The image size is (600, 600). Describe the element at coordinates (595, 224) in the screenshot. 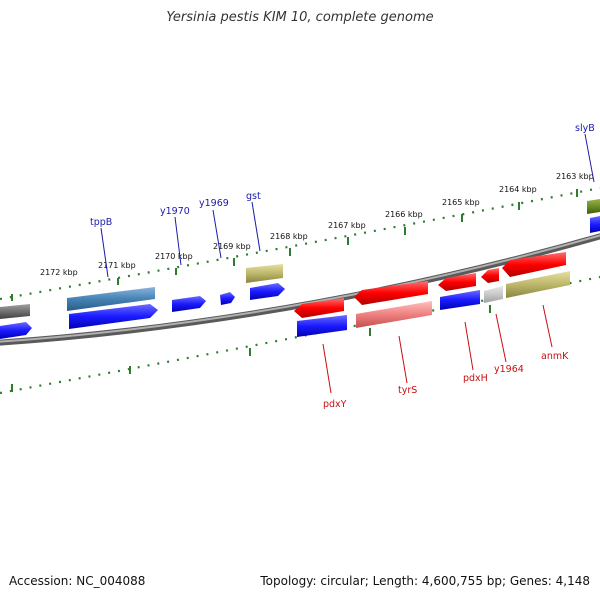

I see `feature-slyB-blue` at that location.